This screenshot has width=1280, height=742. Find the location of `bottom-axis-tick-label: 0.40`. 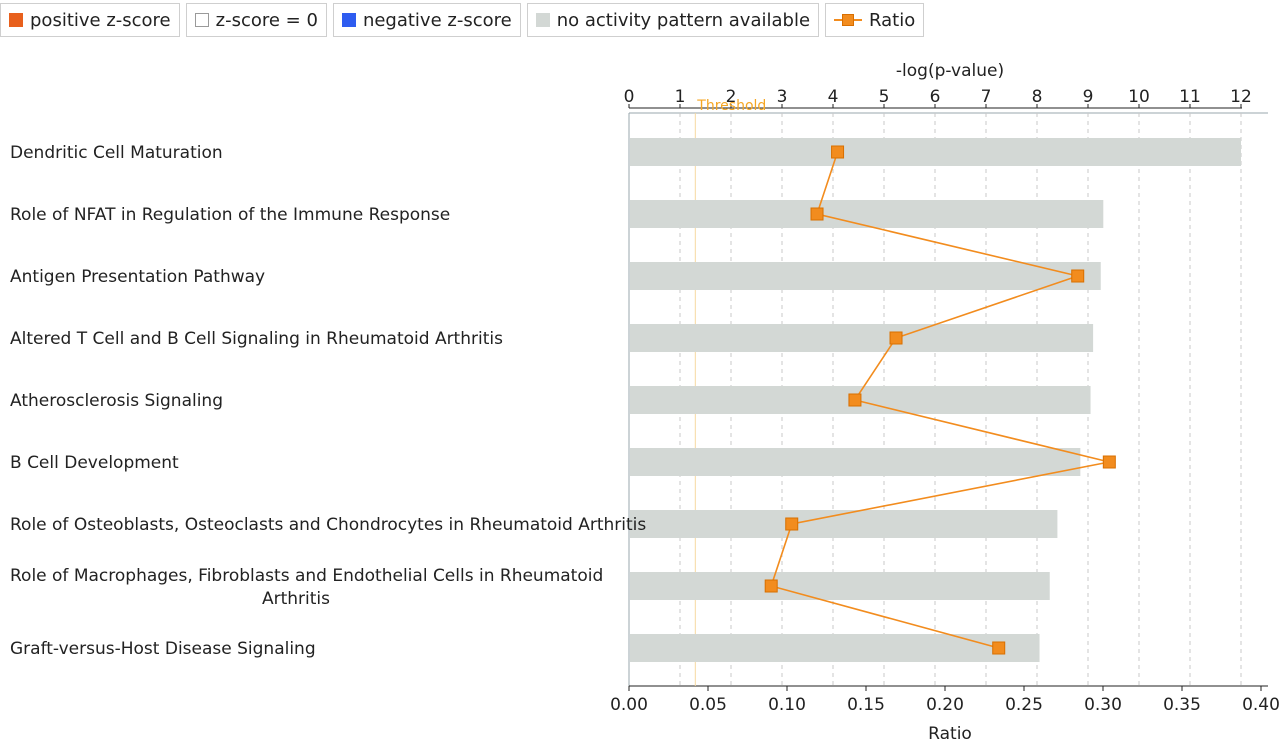

bottom-axis-tick-label: 0.40 is located at coordinates (1261, 705).